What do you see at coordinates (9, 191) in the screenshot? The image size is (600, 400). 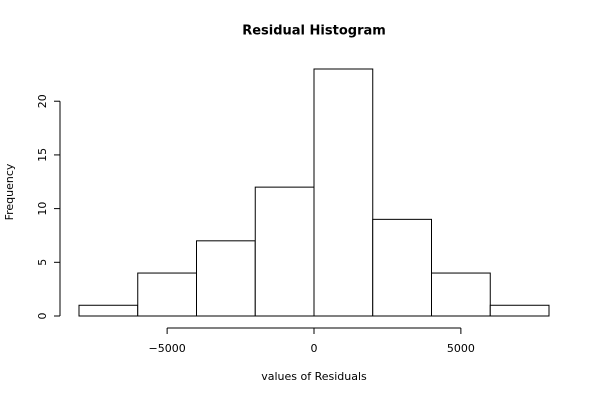 I see `y-axis-label: Frequency` at bounding box center [9, 191].